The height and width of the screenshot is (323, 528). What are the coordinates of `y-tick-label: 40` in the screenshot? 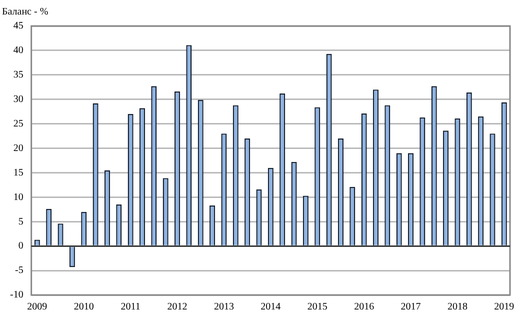 It's located at (18, 50).